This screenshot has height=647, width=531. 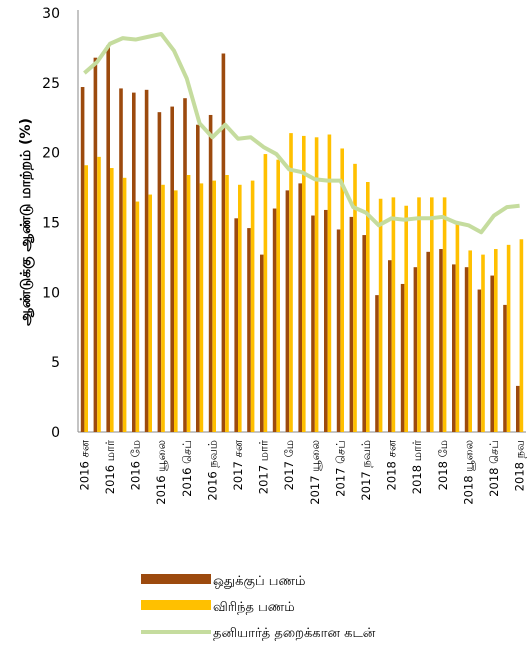 I want to click on x-tick-label: 2017 சன, so click(x=238, y=464).